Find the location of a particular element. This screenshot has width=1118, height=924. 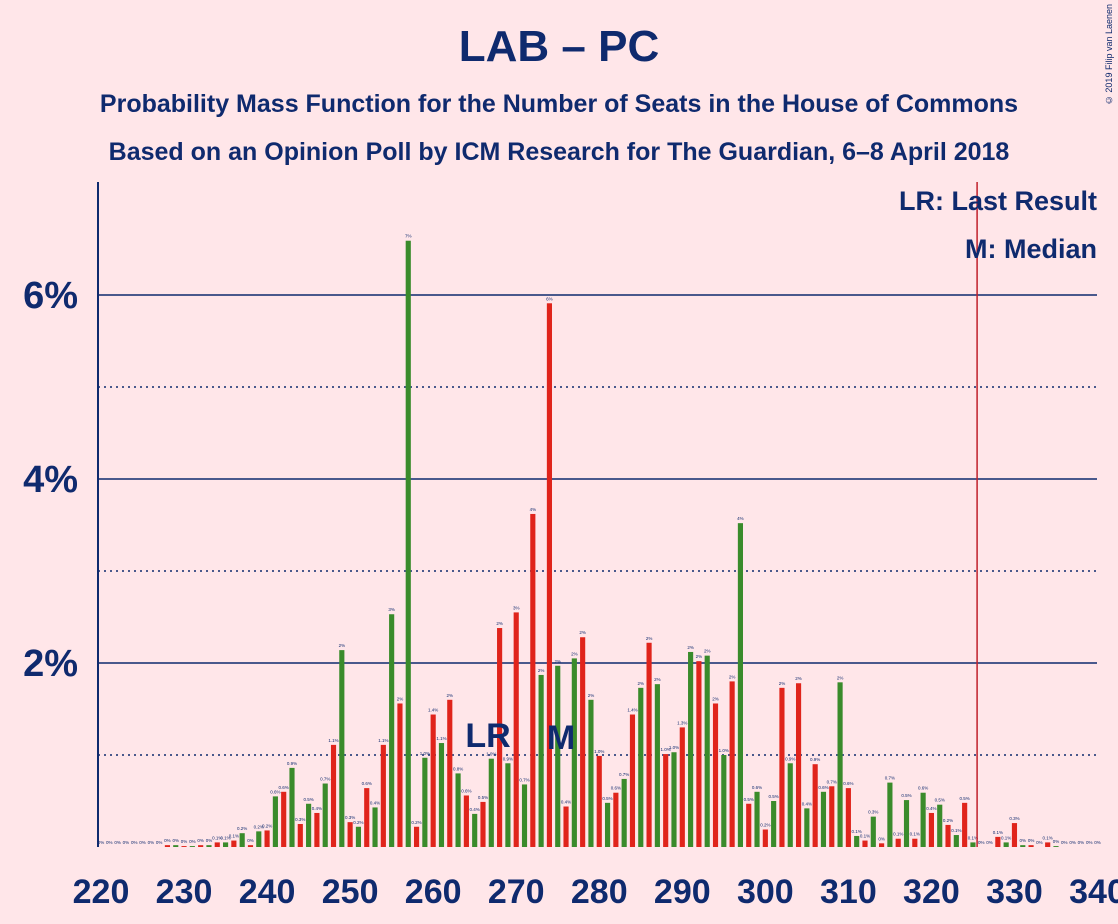

x-tick-label: 330 is located at coordinates (1014, 892).